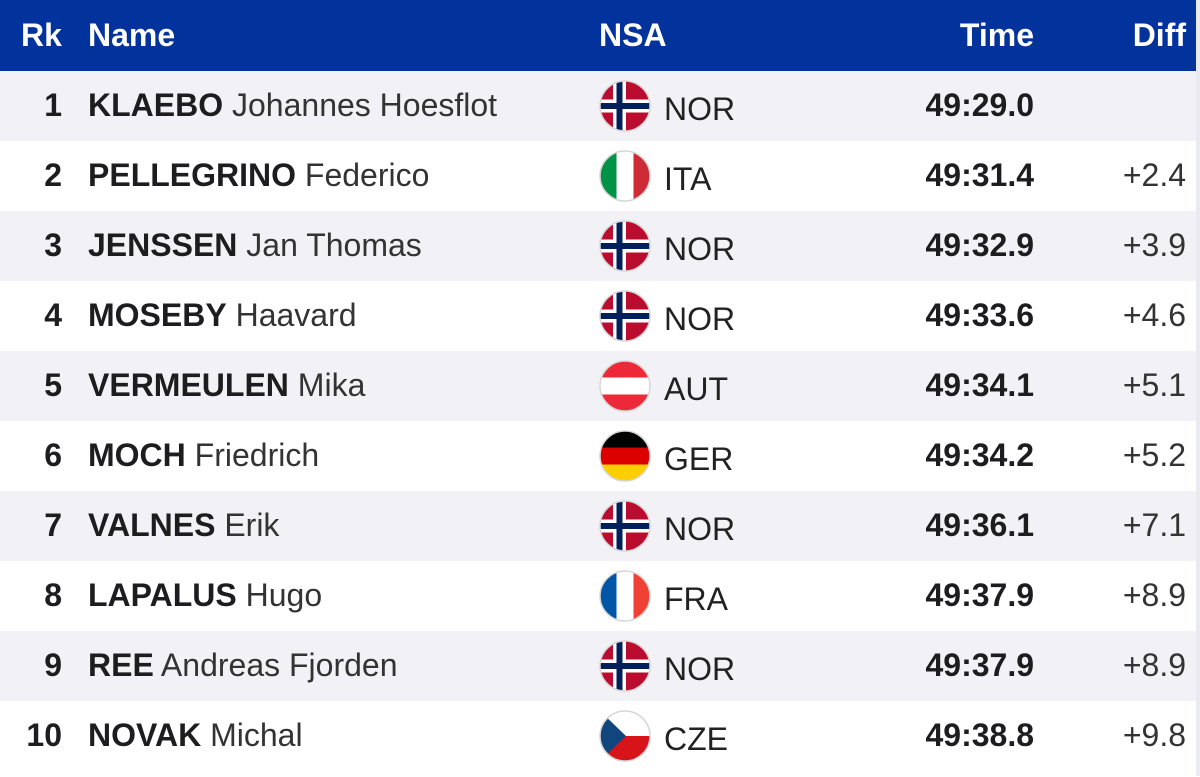 This screenshot has height=777, width=1200. Describe the element at coordinates (979, 245) in the screenshot. I see `time-cell: 49:32.9` at that location.